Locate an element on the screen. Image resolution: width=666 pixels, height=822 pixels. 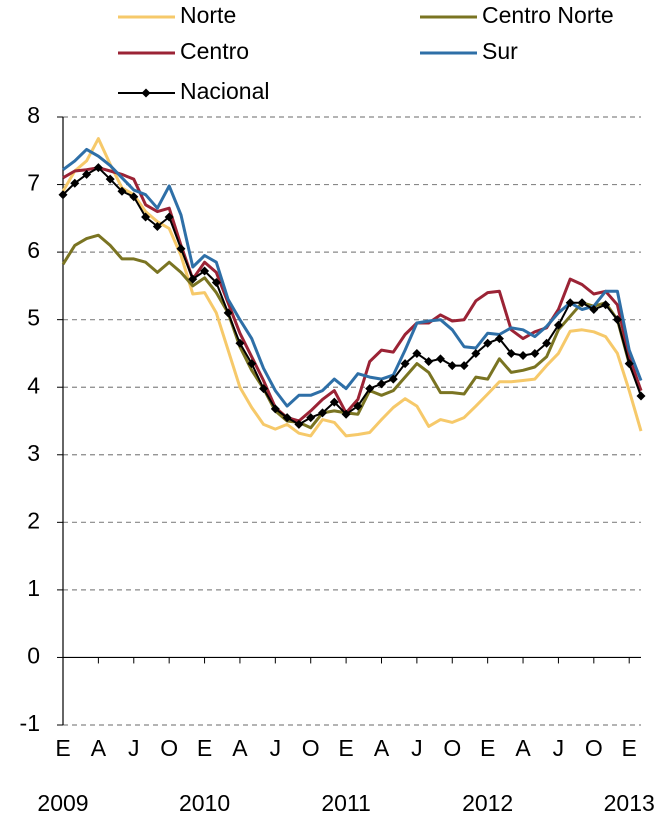
year-label: 2010 is located at coordinates (204, 803).